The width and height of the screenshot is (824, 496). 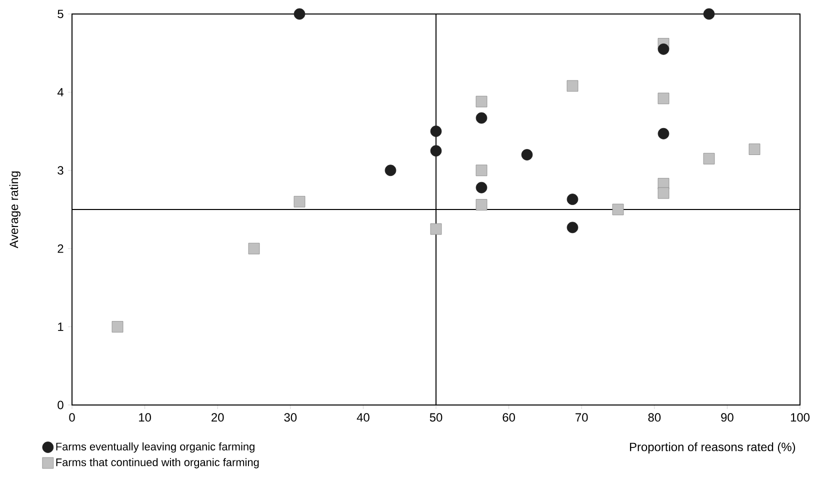 What do you see at coordinates (15, 210) in the screenshot?
I see `y-axis-title: Average rating` at bounding box center [15, 210].